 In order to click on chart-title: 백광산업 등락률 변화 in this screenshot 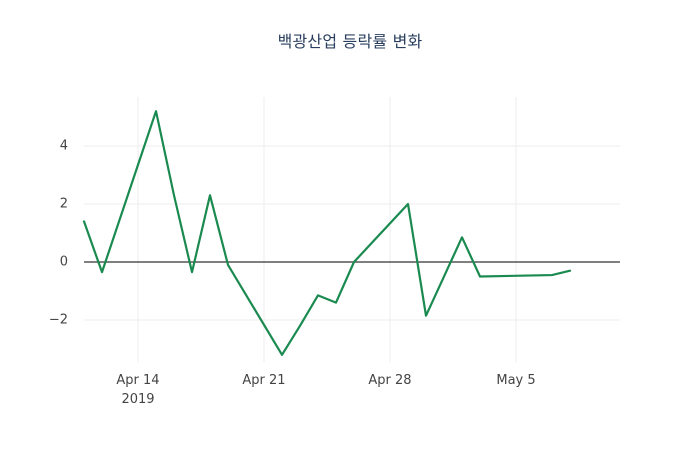, I will do `click(350, 41)`.